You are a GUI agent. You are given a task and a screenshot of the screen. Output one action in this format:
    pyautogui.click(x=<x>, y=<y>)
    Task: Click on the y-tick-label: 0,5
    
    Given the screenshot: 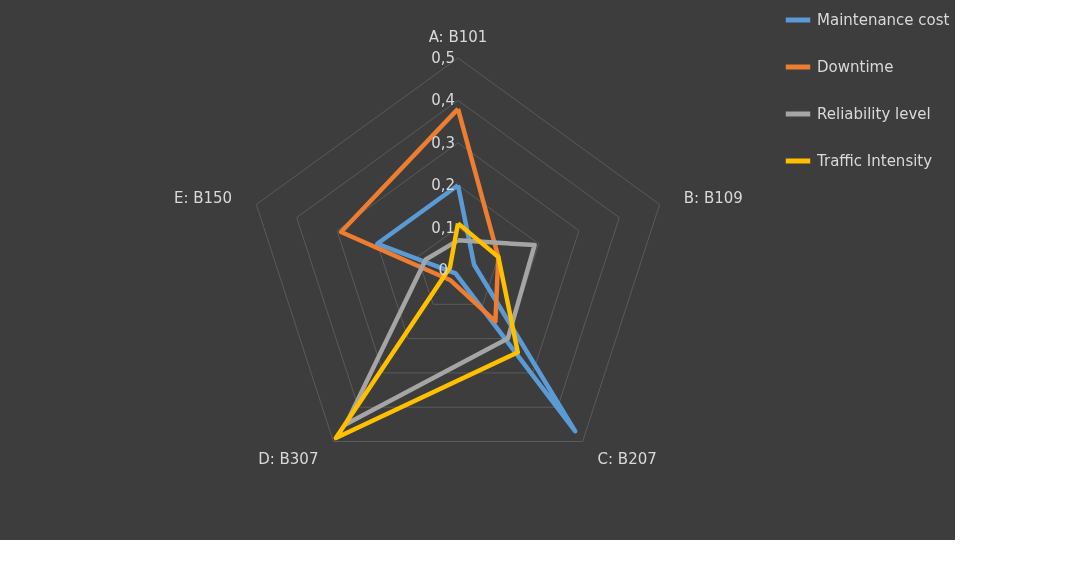 What is the action you would take?
    pyautogui.click(x=443, y=58)
    